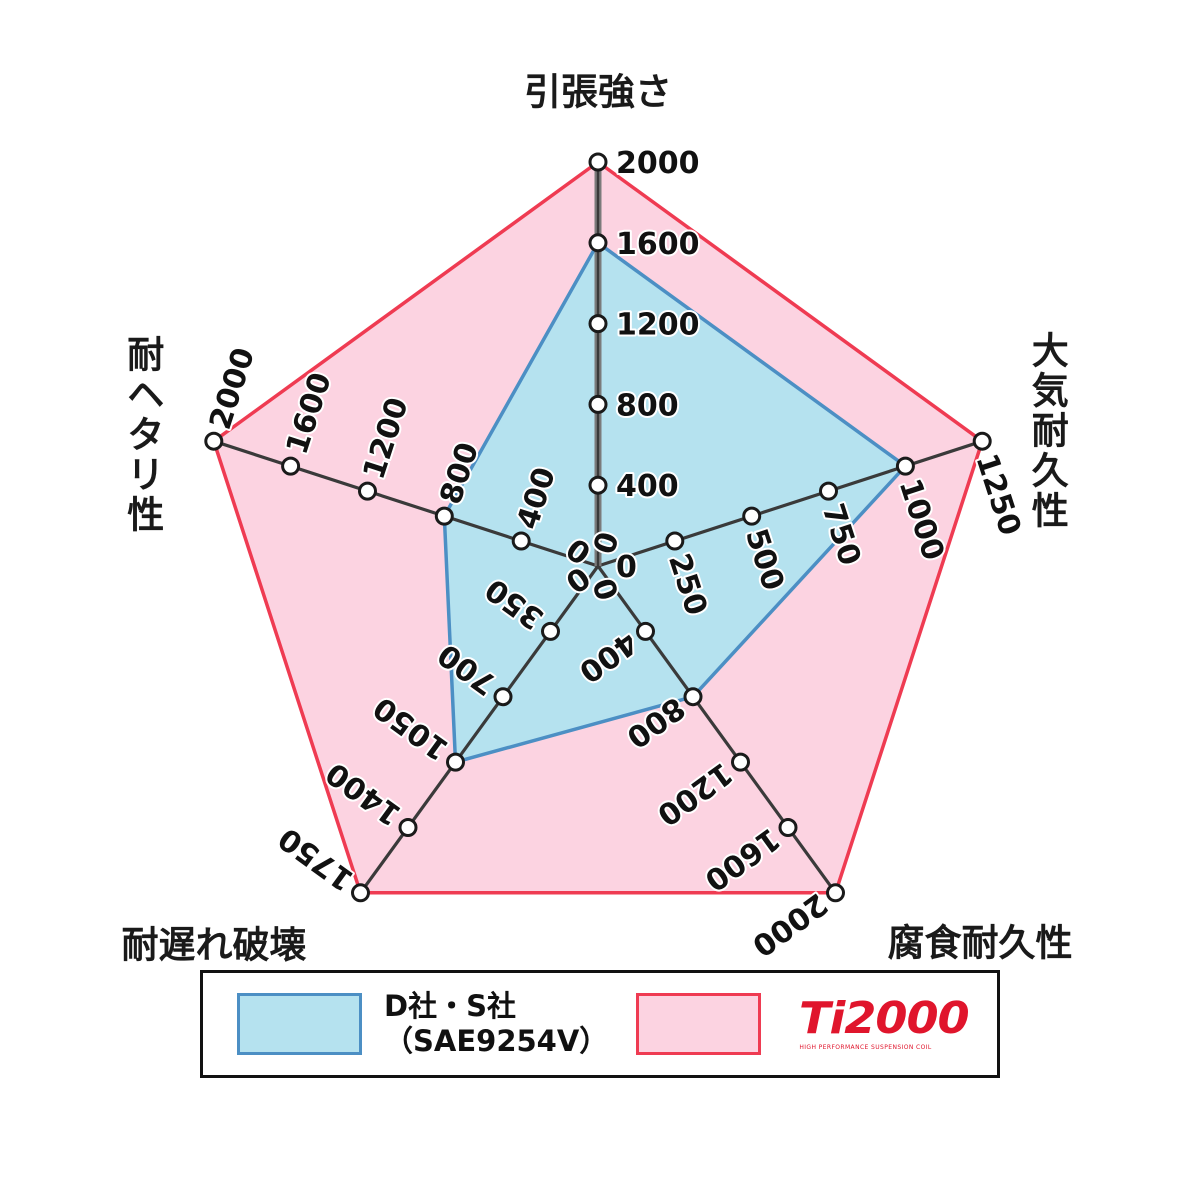 This screenshot has width=1200, height=1200. What do you see at coordinates (658, 244) in the screenshot?
I see `tick-label: 1600` at bounding box center [658, 244].